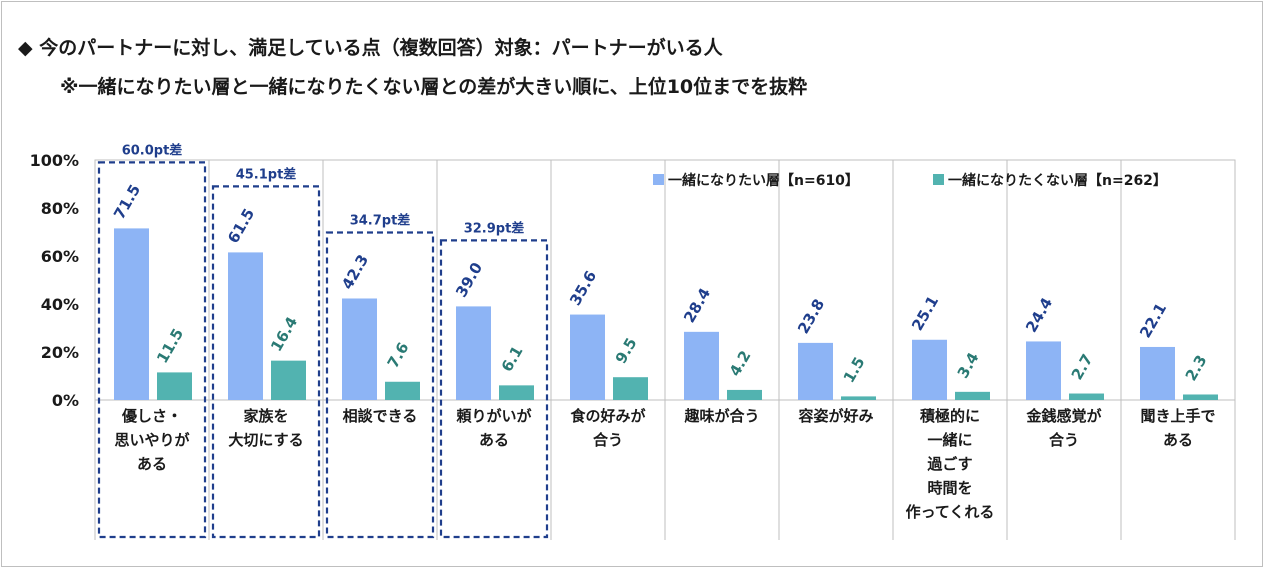 The width and height of the screenshot is (1266, 570). What do you see at coordinates (266, 174) in the screenshot?
I see `difference-label: 45.1pt差` at bounding box center [266, 174].